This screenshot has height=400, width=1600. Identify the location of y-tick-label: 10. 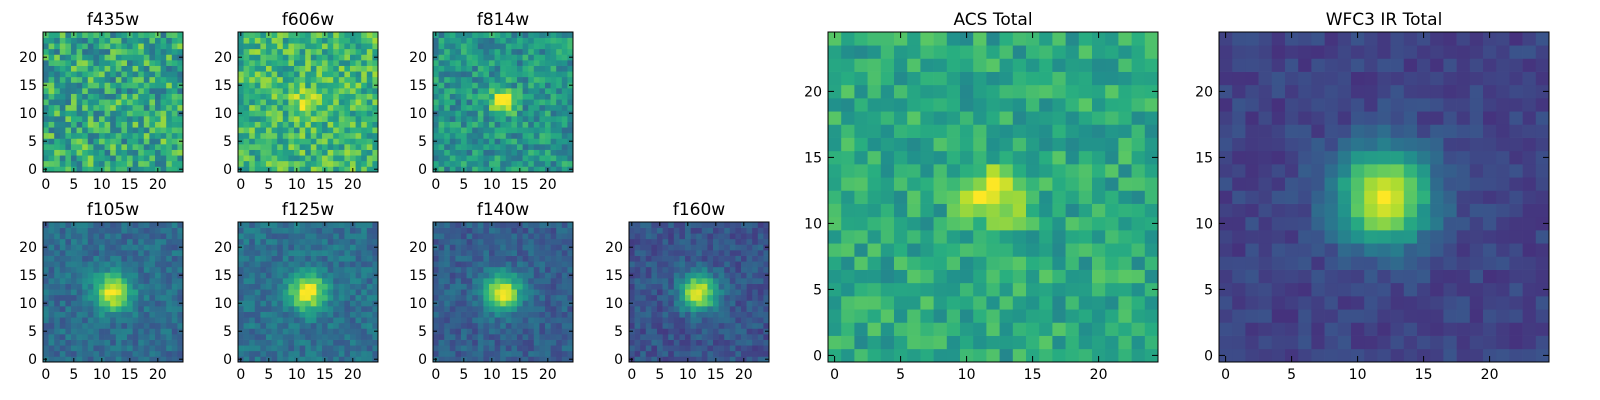
(614, 304).